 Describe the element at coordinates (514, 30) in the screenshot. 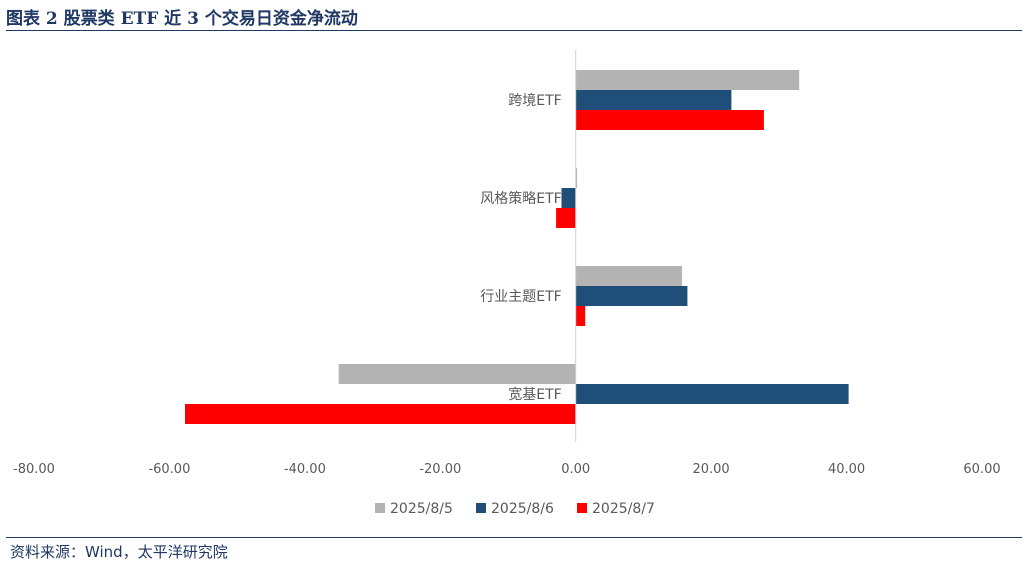

I see `top-divider` at that location.